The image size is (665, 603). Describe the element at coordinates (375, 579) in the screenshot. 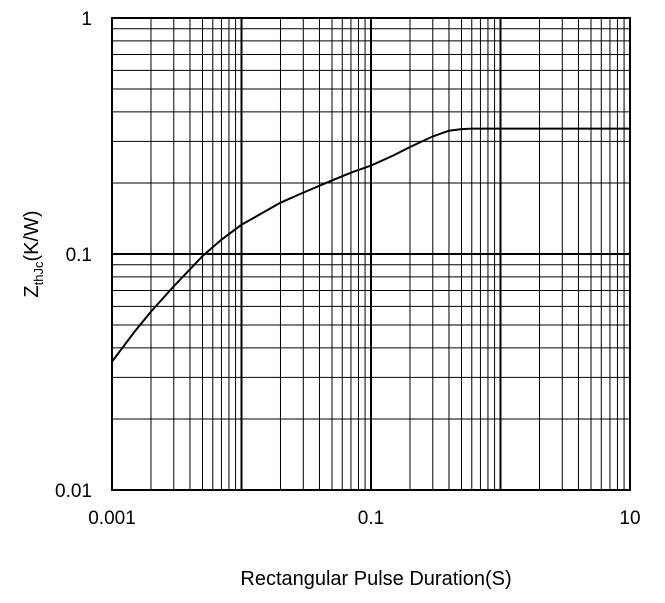

I see `x-axis-label: Rectangular Pulse Duration(S)` at that location.